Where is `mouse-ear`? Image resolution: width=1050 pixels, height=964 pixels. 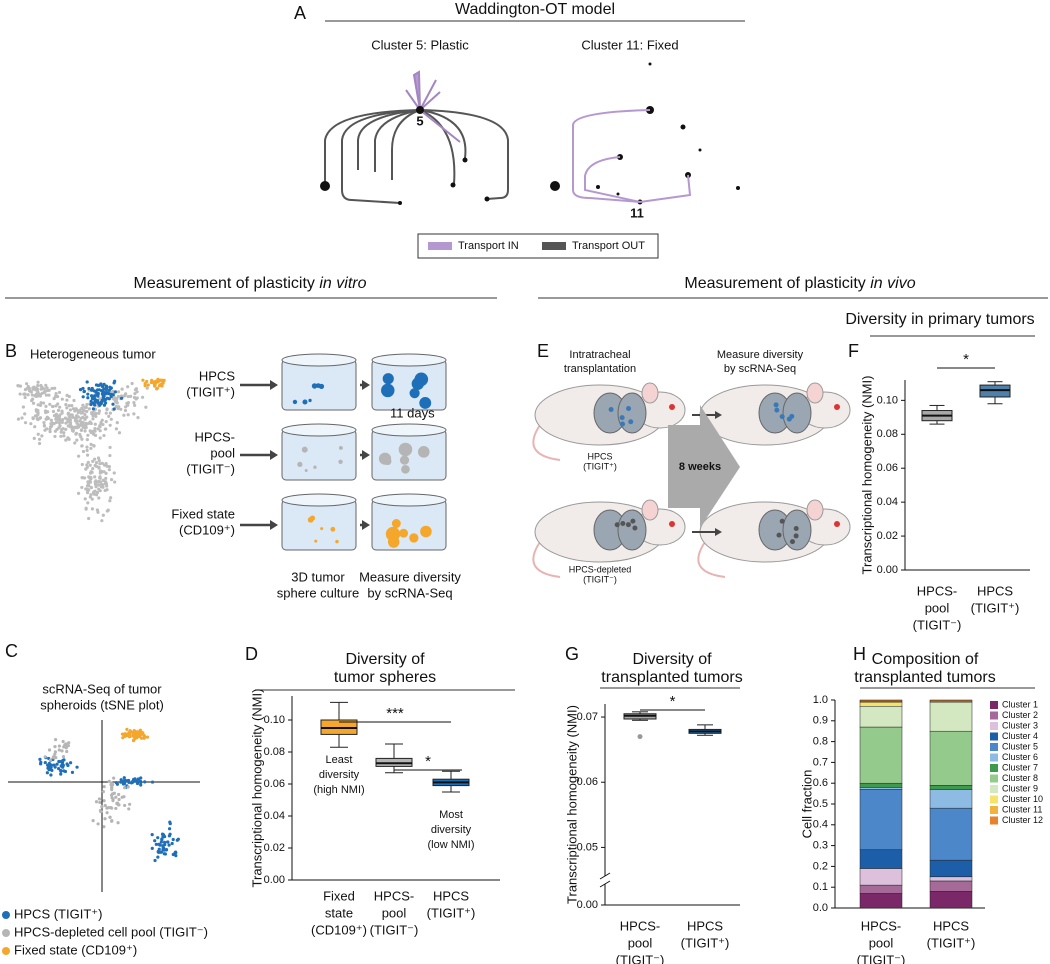 mouse-ear is located at coordinates (815, 510).